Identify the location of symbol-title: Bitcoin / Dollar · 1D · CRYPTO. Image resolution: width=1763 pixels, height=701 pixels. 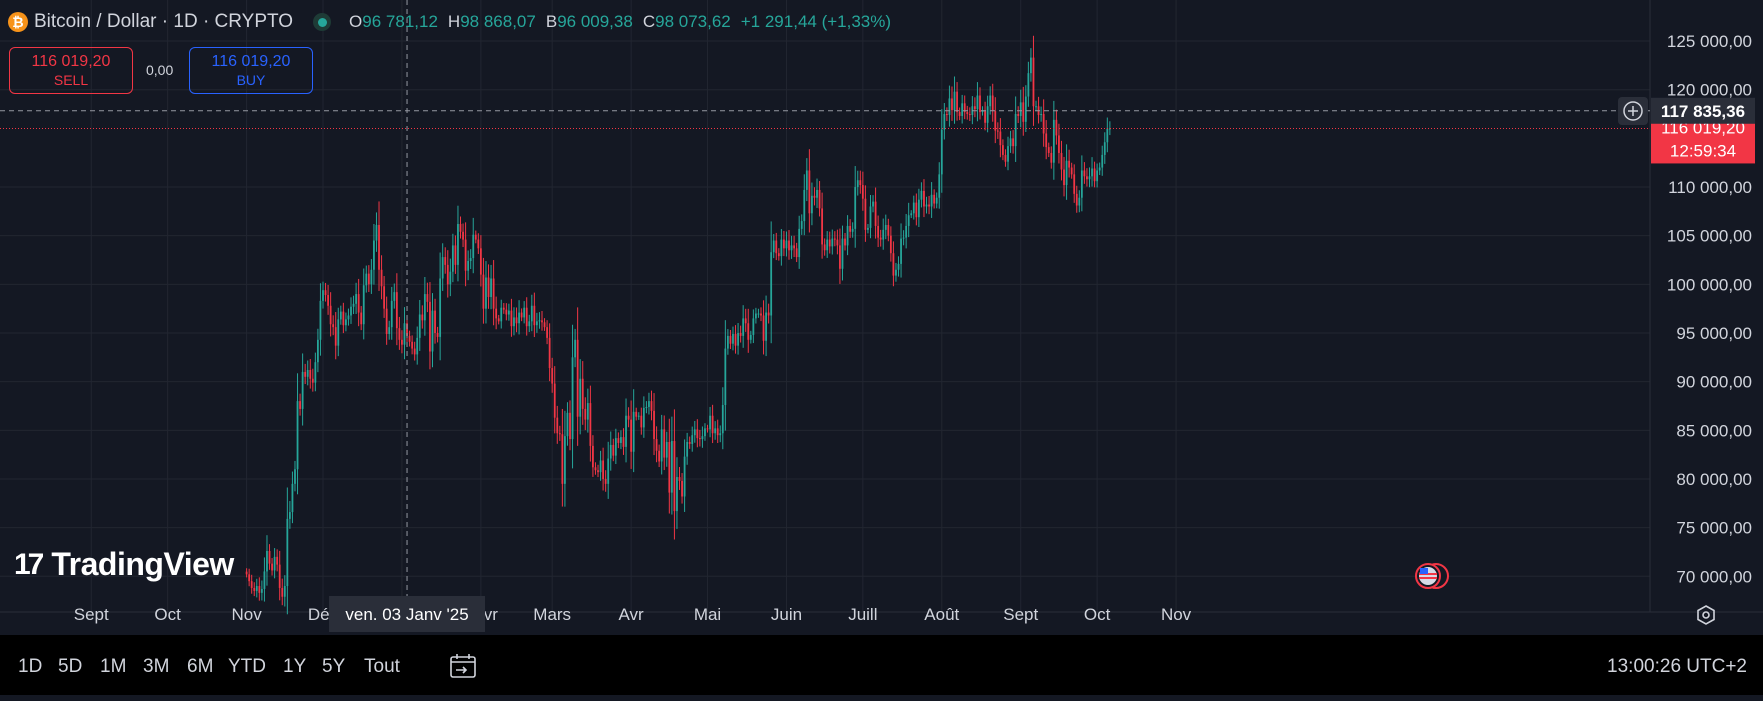
(164, 21).